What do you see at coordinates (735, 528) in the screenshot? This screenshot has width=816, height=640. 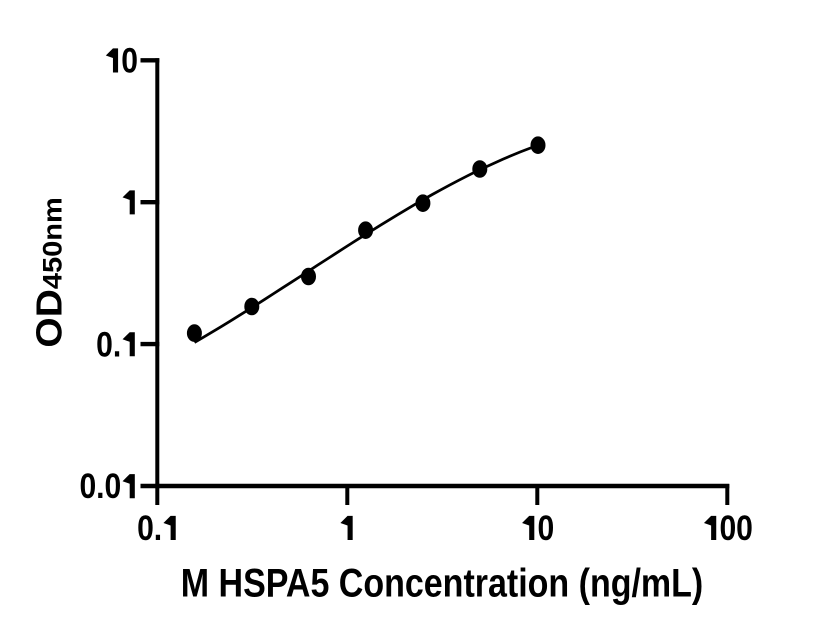 I see `svg-text: 00` at bounding box center [735, 528].